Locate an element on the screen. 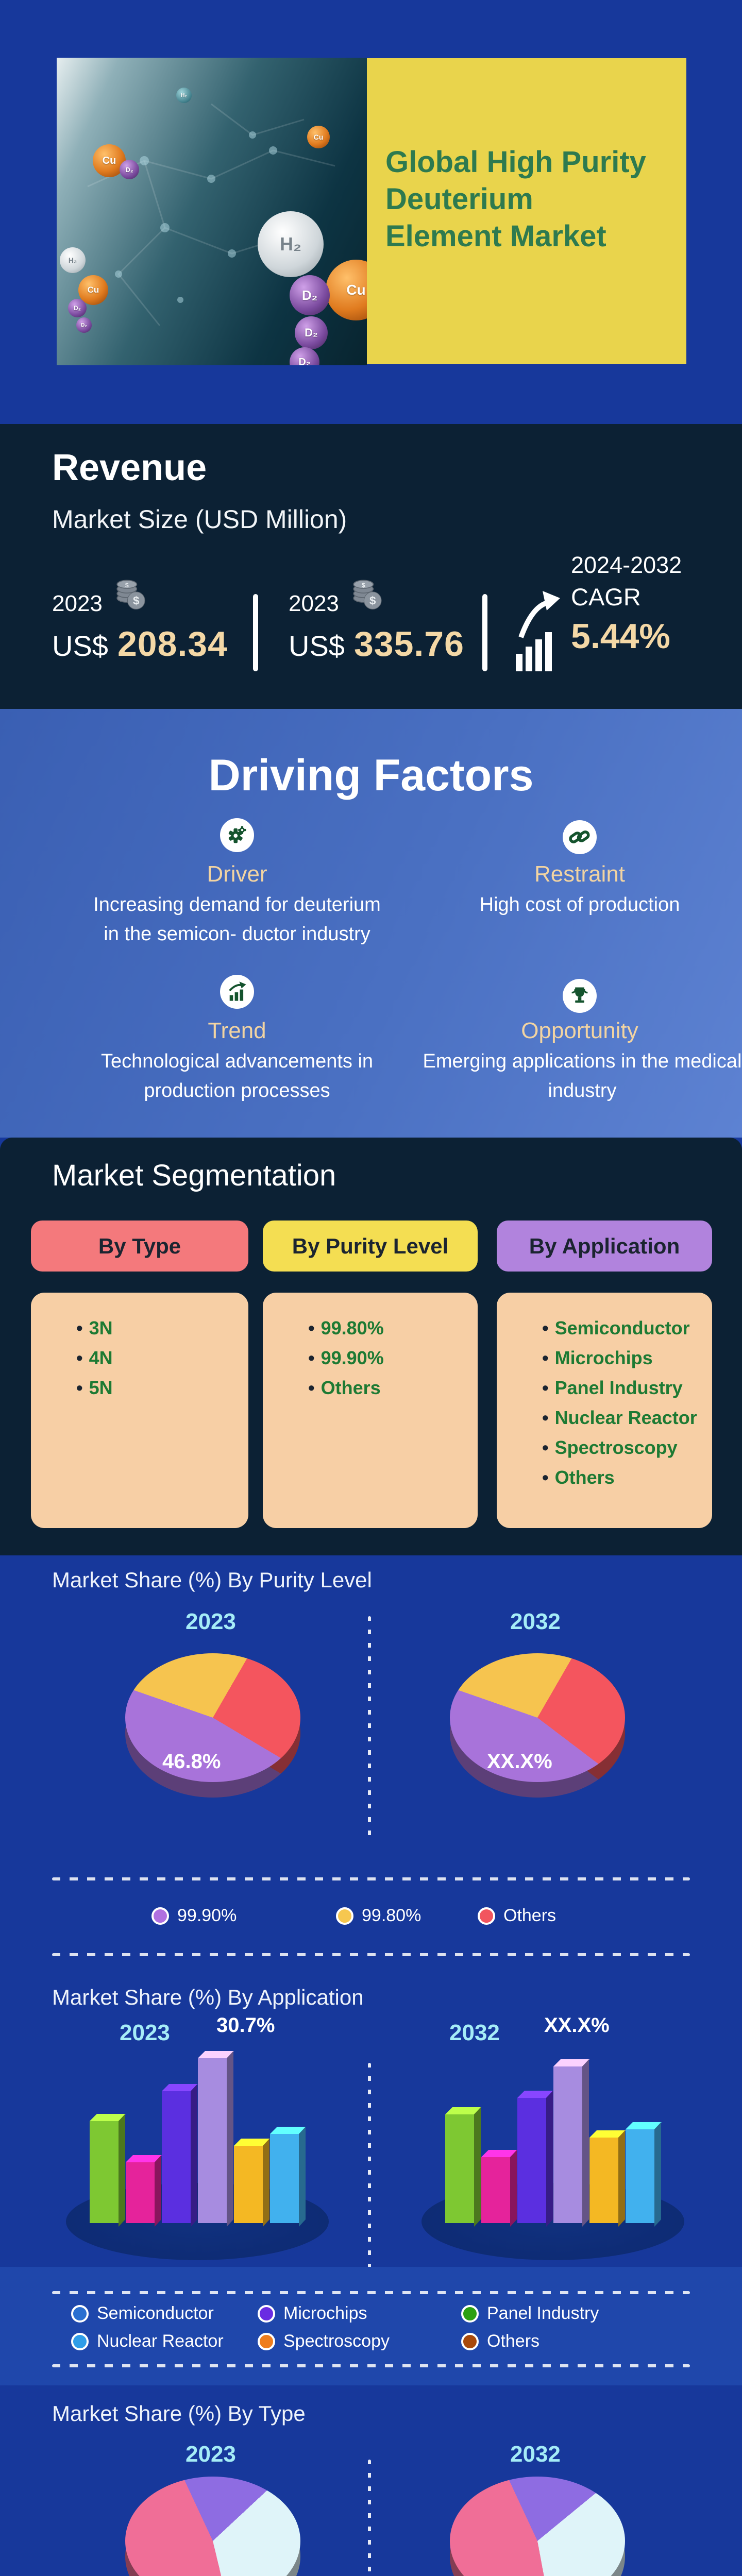  legend-item: 99.80% is located at coordinates (378, 1916).